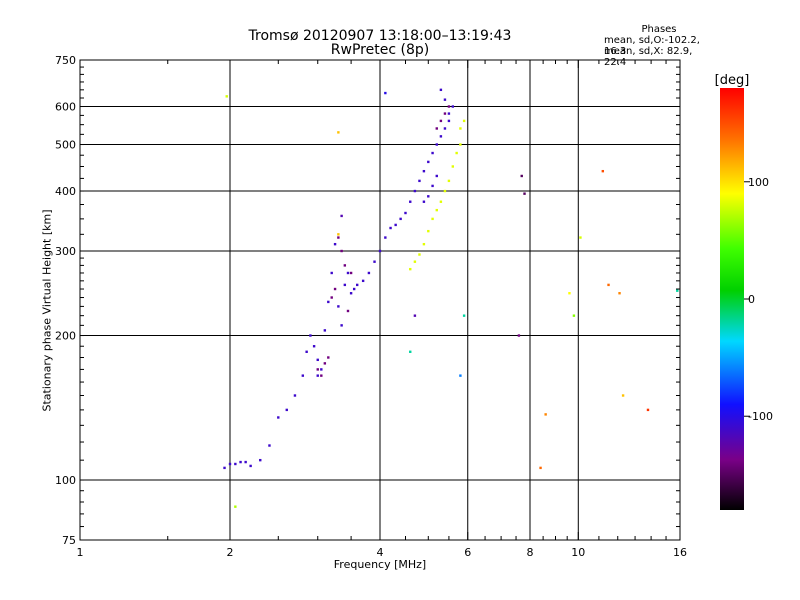  I want to click on colorbar-tick-label: -100, so click(760, 416).